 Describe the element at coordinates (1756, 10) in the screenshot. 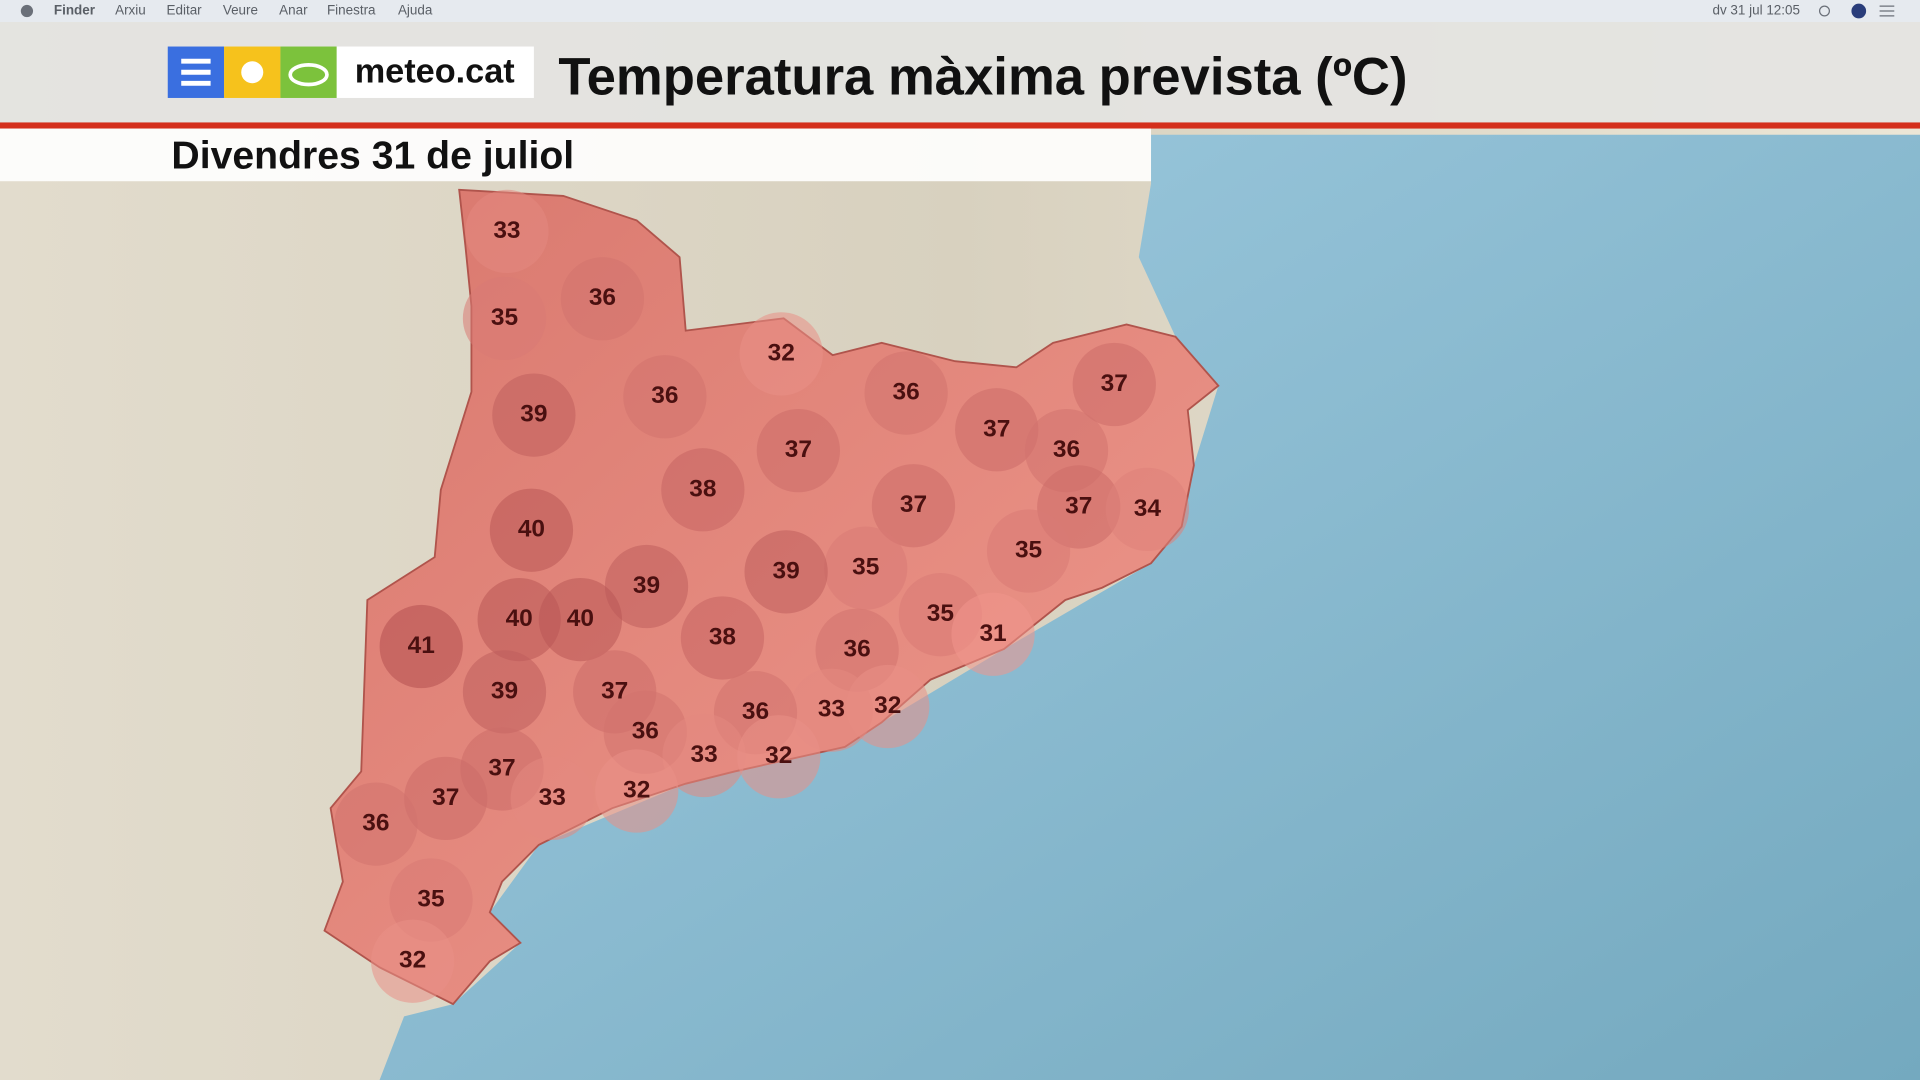

I see `menu-clock: dv 31 jul 12:05` at that location.